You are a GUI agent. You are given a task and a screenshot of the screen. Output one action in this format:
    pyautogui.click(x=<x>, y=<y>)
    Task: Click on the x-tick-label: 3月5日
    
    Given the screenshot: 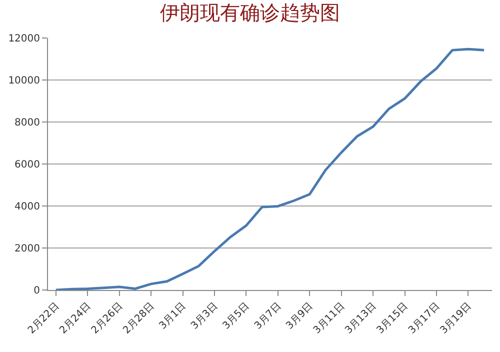 What is the action you would take?
    pyautogui.click(x=236, y=316)
    